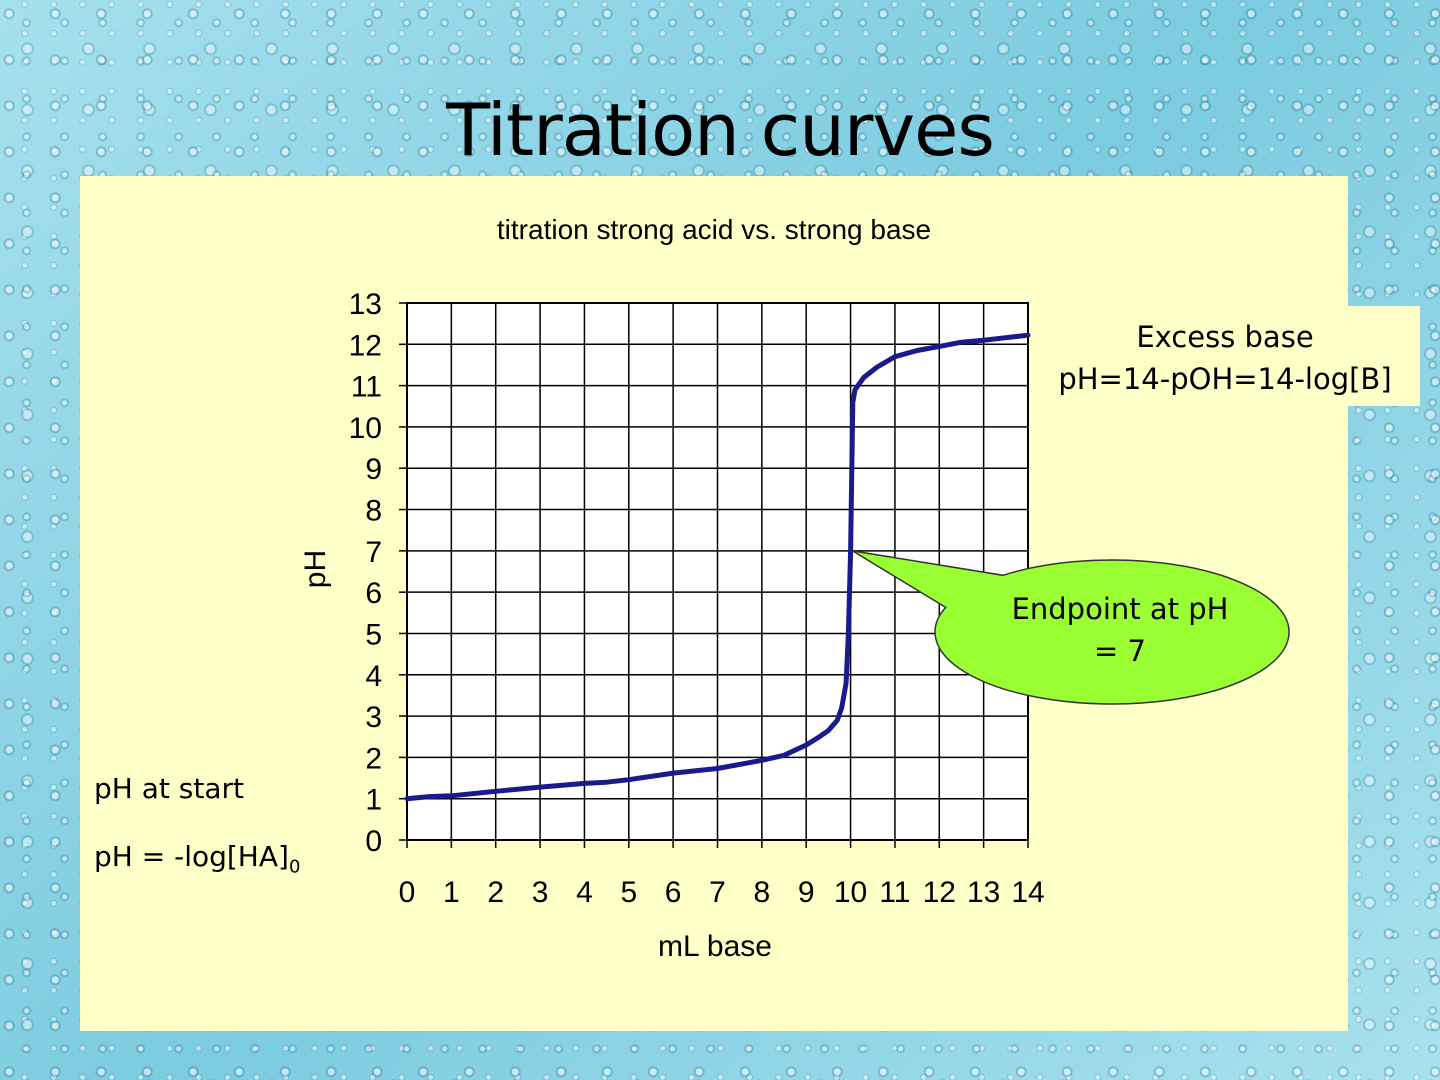  What do you see at coordinates (373, 552) in the screenshot?
I see `y-tick-label: 7` at bounding box center [373, 552].